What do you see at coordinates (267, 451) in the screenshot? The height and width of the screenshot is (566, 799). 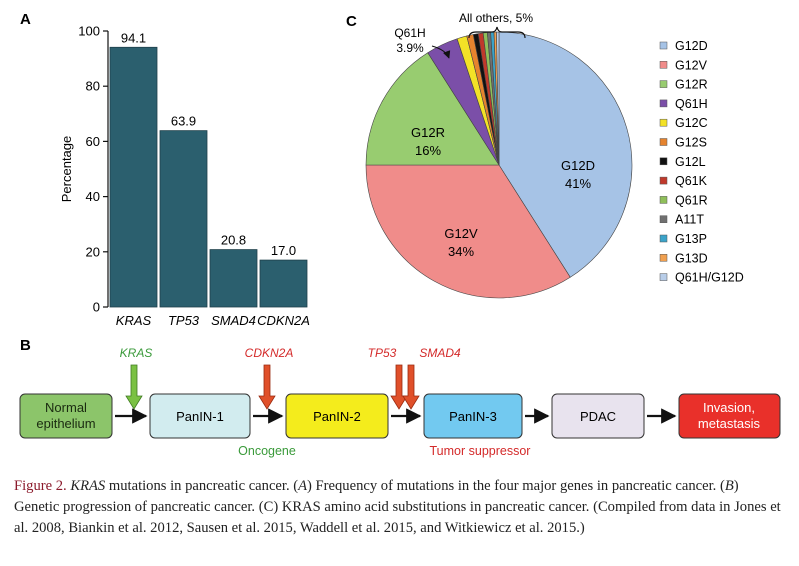 I see `oncogene-legend: Oncogene` at bounding box center [267, 451].